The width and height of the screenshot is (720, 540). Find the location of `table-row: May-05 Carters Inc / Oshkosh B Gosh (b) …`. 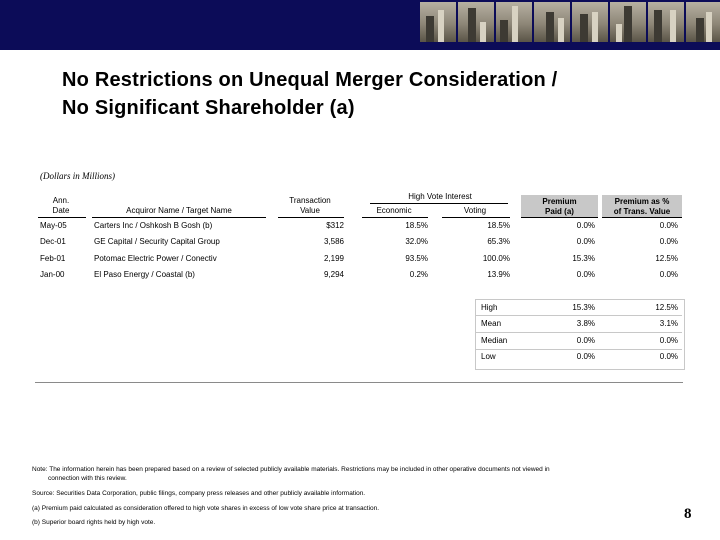

table-row: May-05 Carters Inc / Oshkosh B Gosh (b) … is located at coordinates (360, 229).